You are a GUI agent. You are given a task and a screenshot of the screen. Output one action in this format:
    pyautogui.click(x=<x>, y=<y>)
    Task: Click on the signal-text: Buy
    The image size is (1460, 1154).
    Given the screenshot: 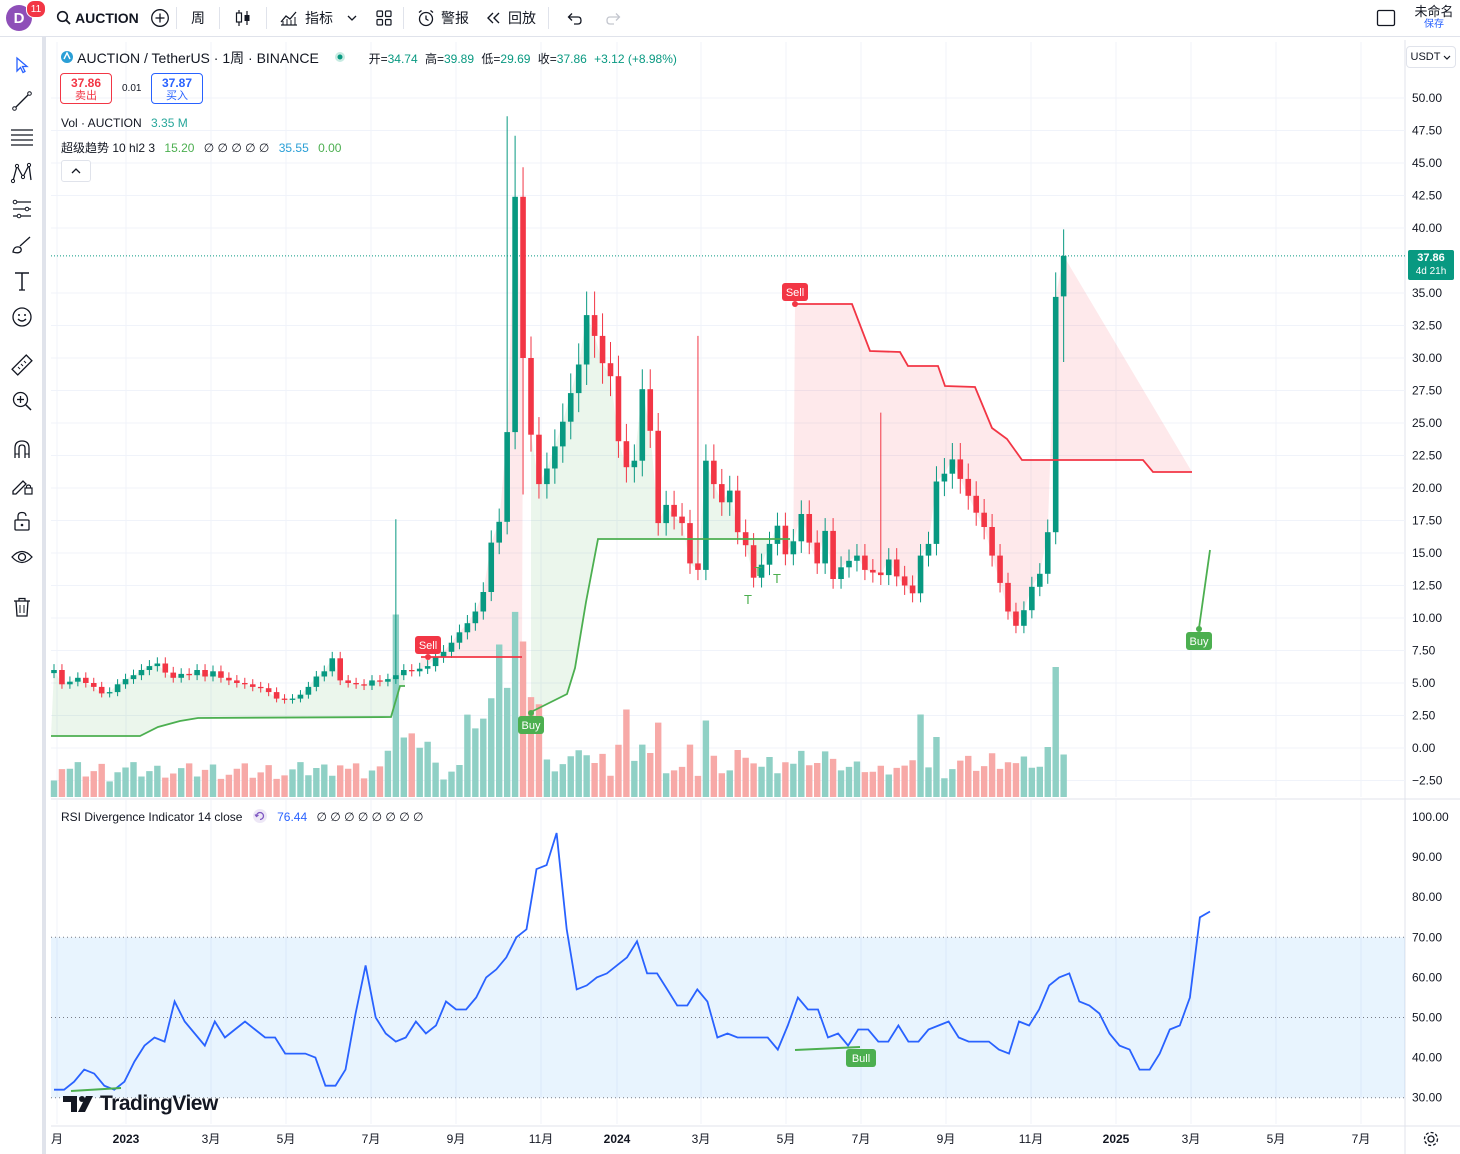 What is the action you would take?
    pyautogui.click(x=531, y=726)
    